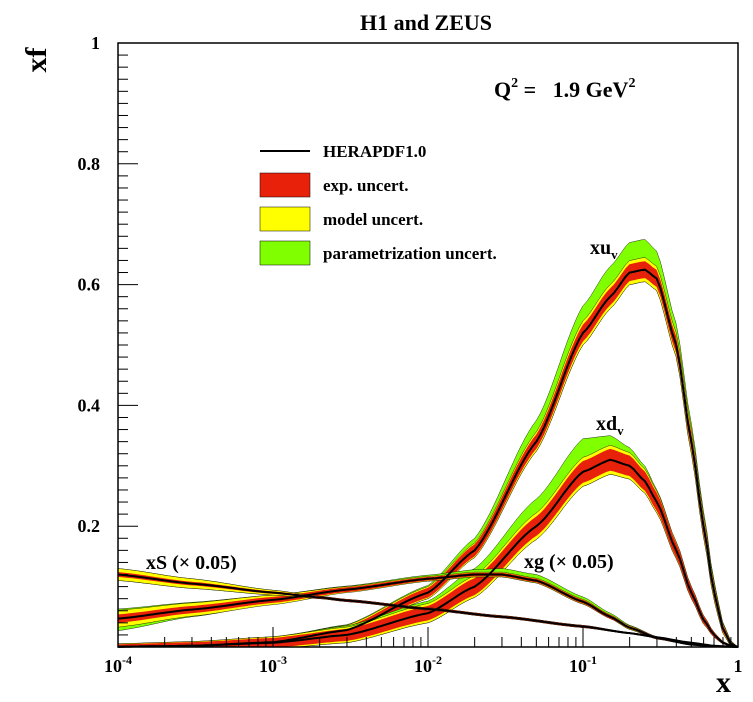 This screenshot has height=702, width=753. Describe the element at coordinates (569, 562) in the screenshot. I see `xg-label: xg (× 0.05)` at that location.